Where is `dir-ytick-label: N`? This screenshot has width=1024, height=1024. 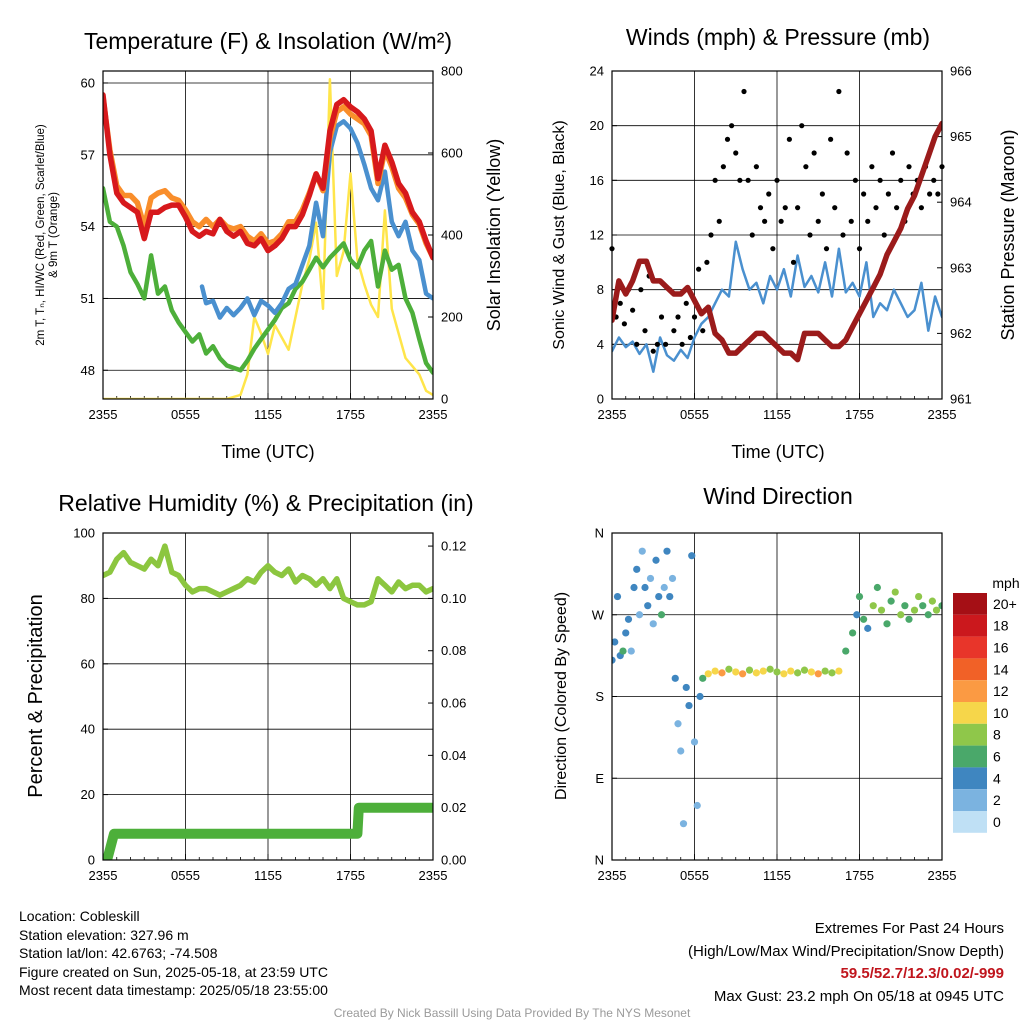
dir-ytick-label: N is located at coordinates (599, 533).